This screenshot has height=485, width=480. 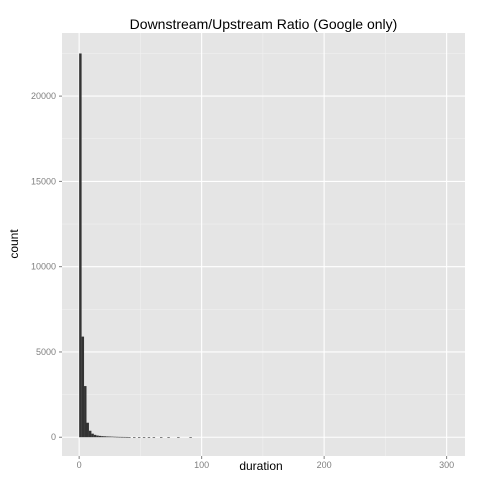 I want to click on x-tick-label: 100, so click(x=201, y=465).